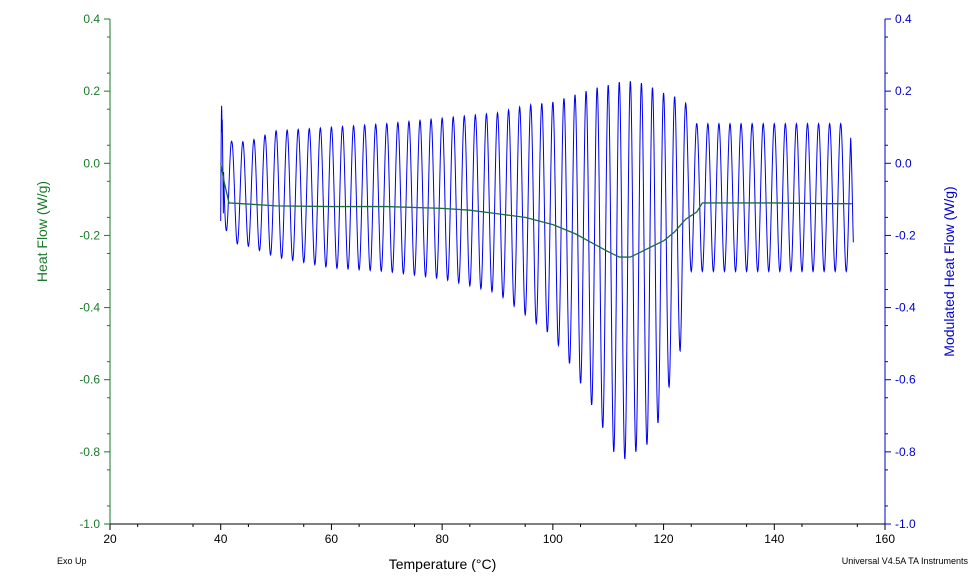 This screenshot has height=587, width=975. What do you see at coordinates (905, 235) in the screenshot?
I see `y-right-tick-label: -0.2` at bounding box center [905, 235].